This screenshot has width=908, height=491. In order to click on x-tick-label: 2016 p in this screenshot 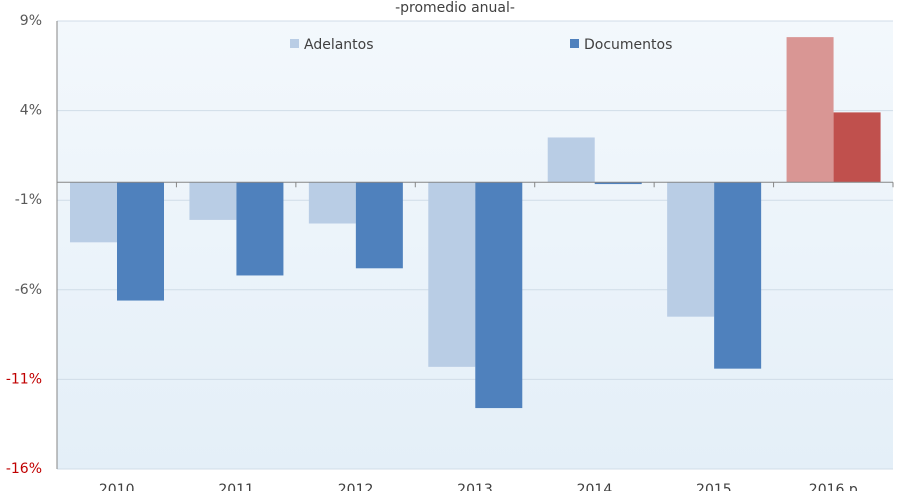, I will do `click(833, 486)`.